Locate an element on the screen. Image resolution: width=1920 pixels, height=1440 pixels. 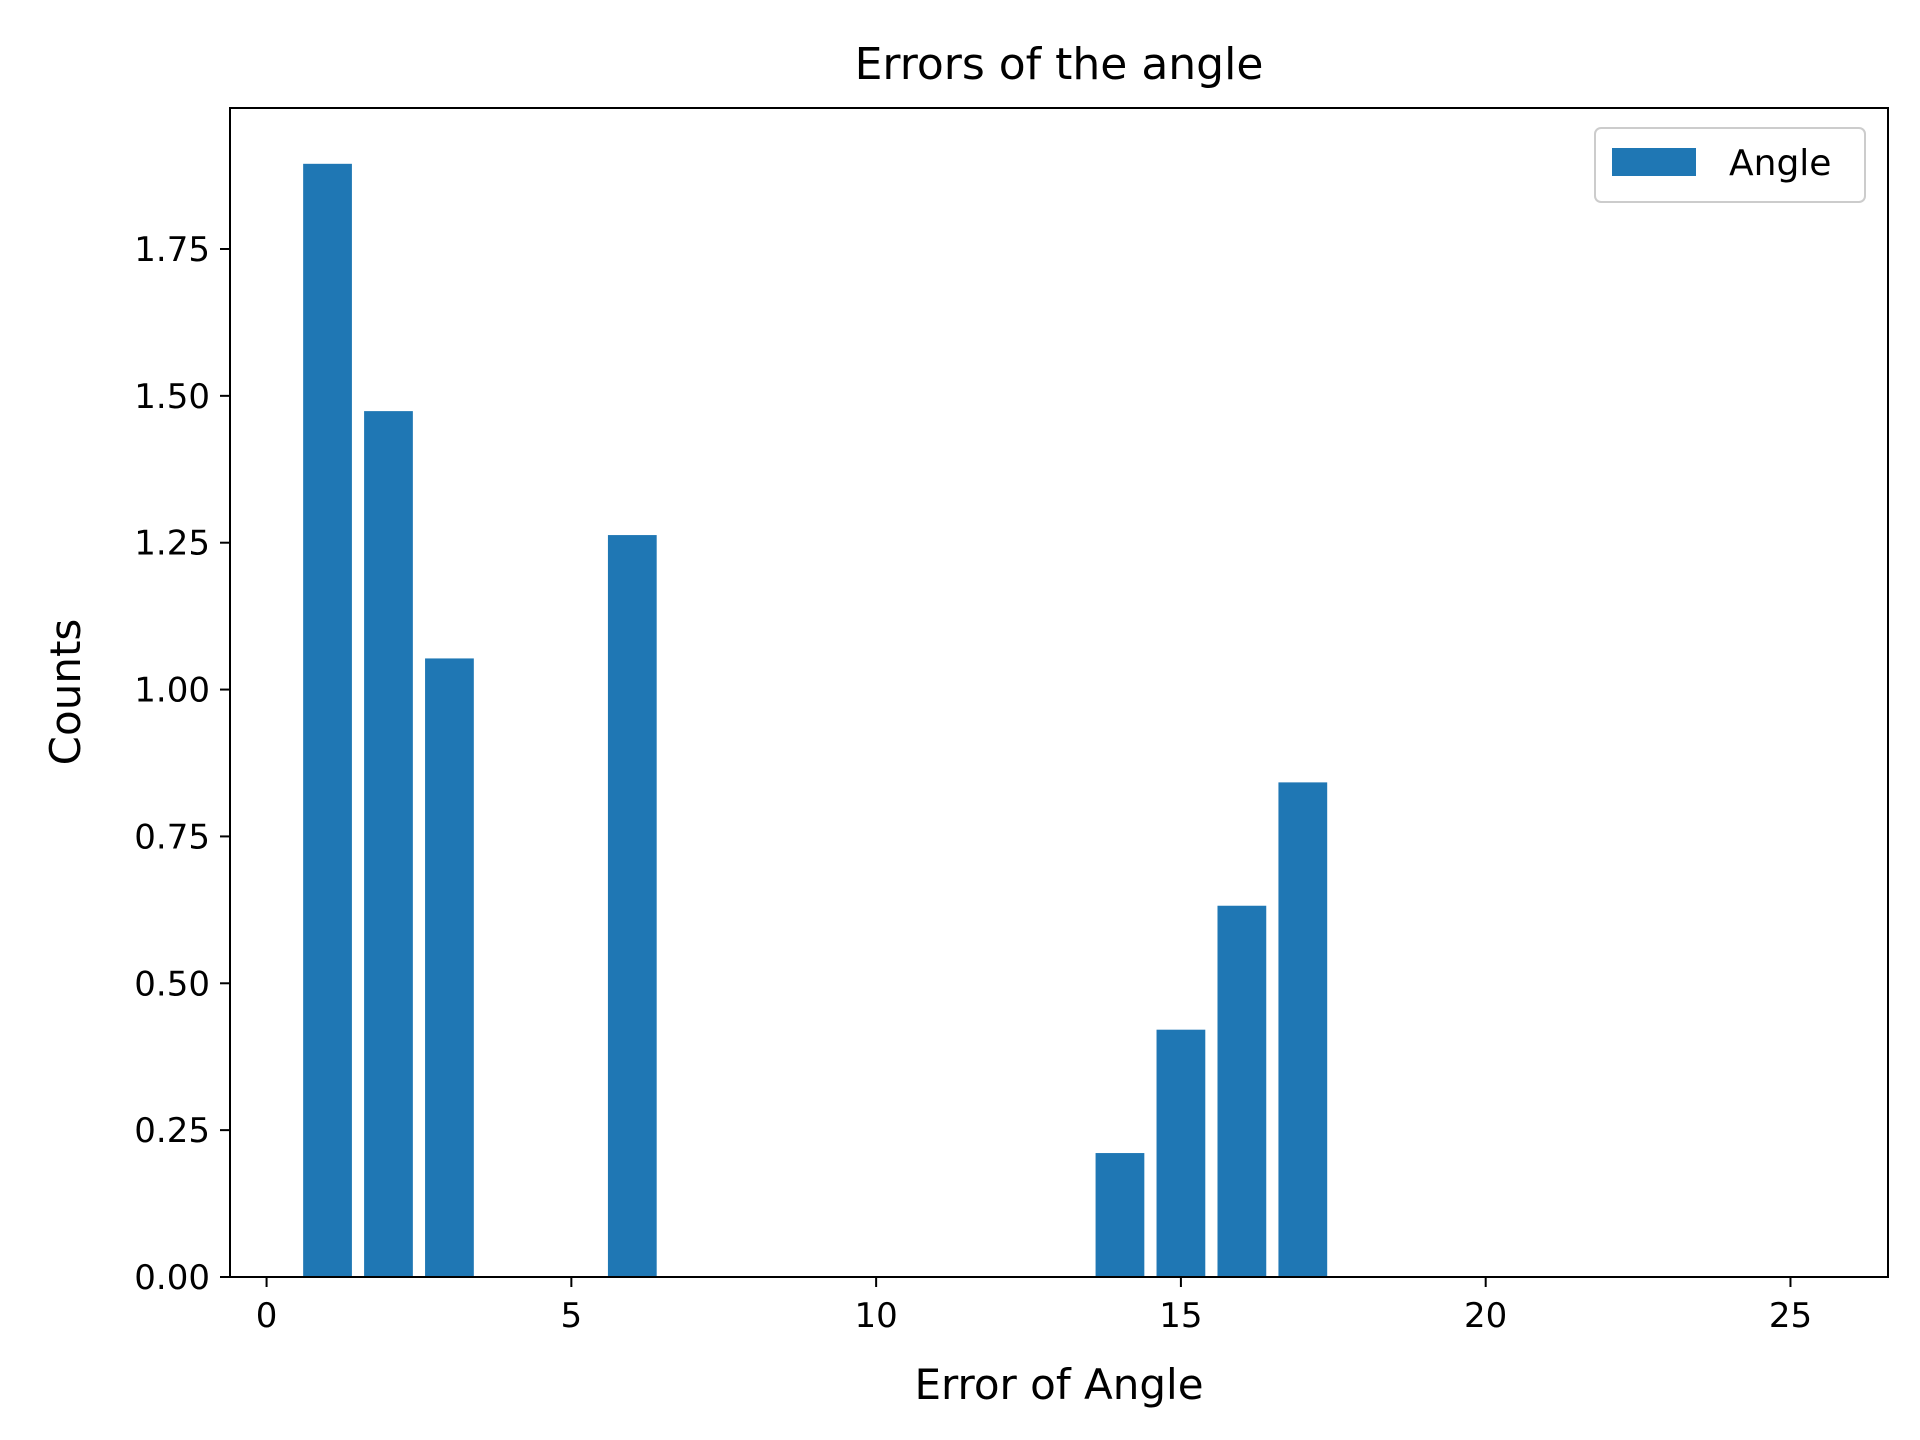
y-tick-label-4: 1.00 is located at coordinates (172, 691).